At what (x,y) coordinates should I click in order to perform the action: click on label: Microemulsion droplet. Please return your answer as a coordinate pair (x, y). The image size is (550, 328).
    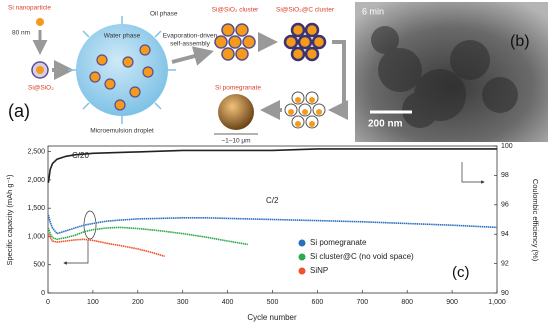
    Looking at the image, I should click on (122, 131).